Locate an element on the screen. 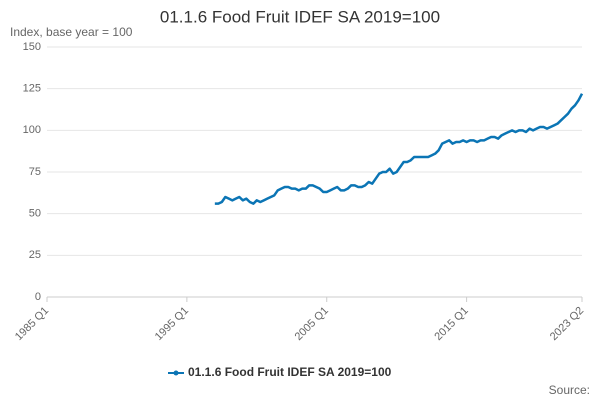 The width and height of the screenshot is (600, 405). source: Source: is located at coordinates (569, 390).